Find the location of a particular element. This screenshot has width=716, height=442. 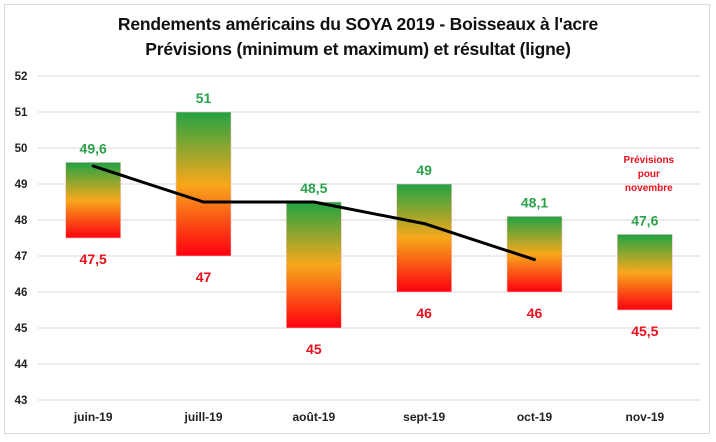

y-tick-label: 51 is located at coordinates (21, 113).